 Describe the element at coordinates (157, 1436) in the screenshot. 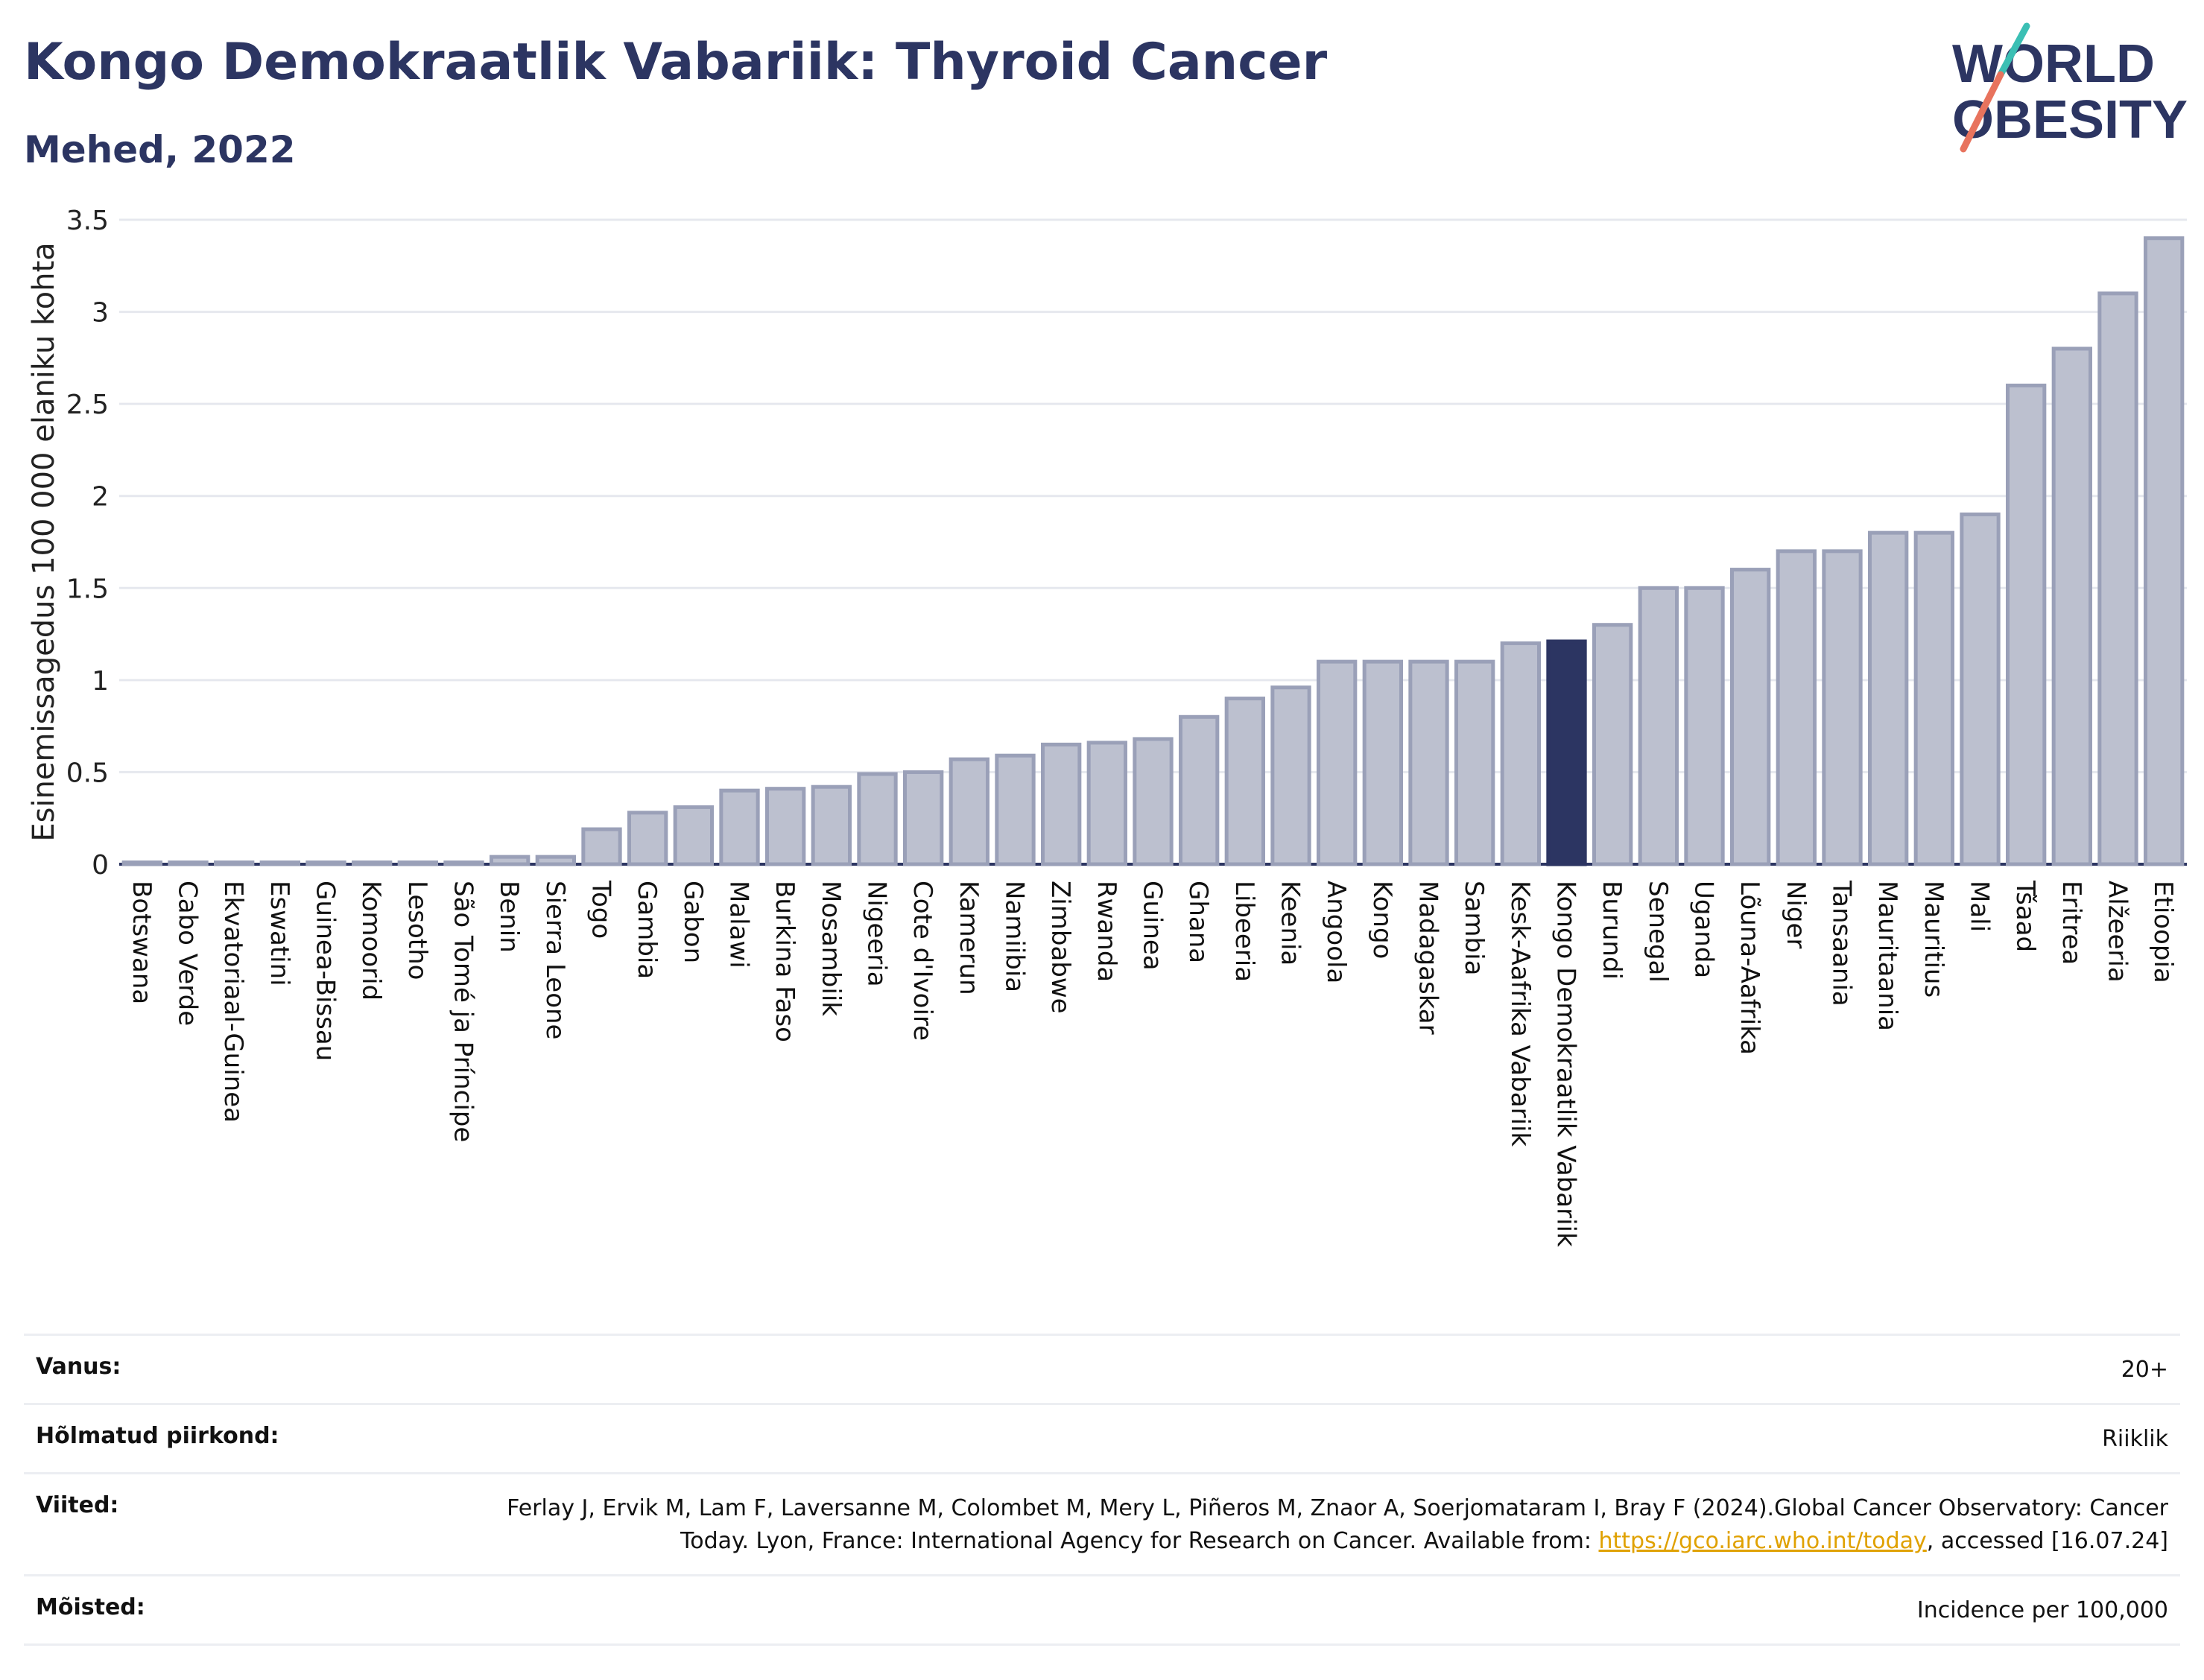

I see `info-key: Hõlmatud piirkond:` at that location.